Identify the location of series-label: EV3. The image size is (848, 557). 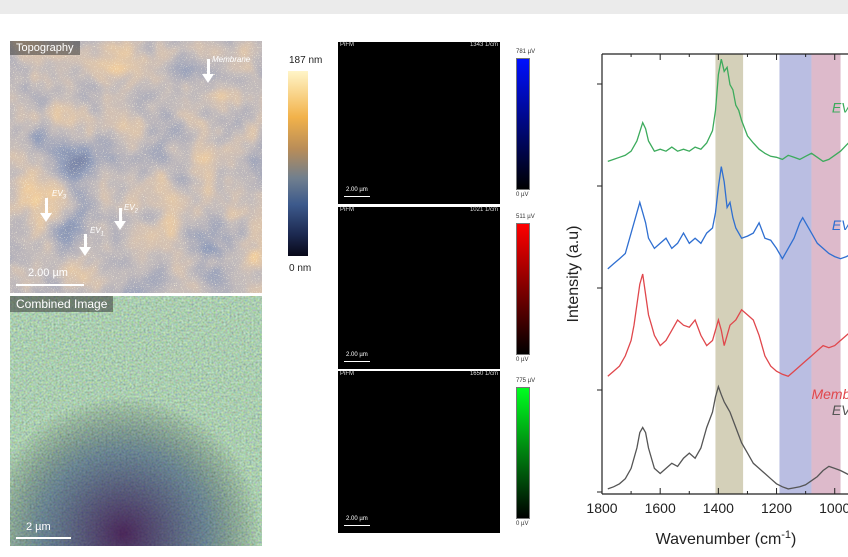
(840, 109).